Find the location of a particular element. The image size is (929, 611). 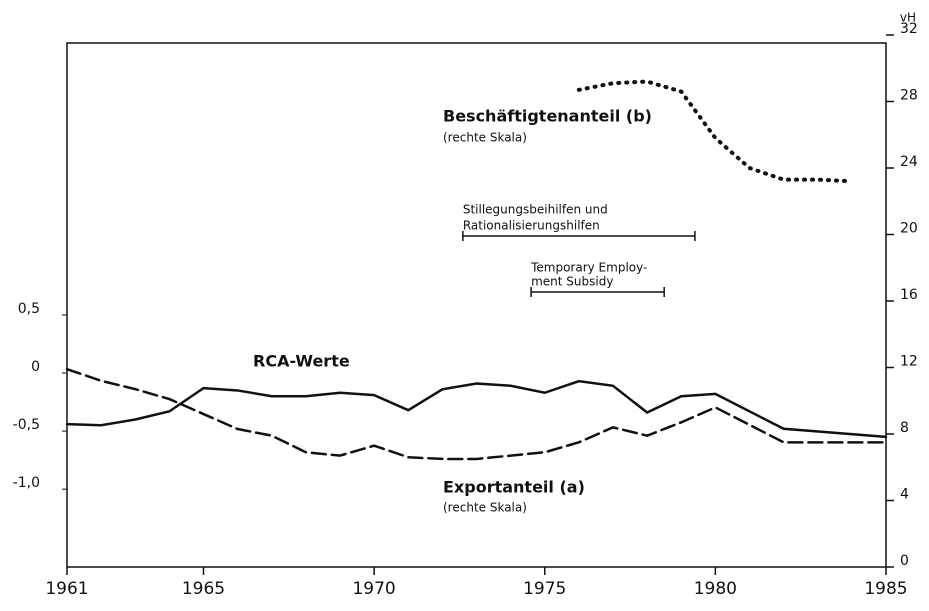

x-tick-label: 1961 is located at coordinates (66, 589).